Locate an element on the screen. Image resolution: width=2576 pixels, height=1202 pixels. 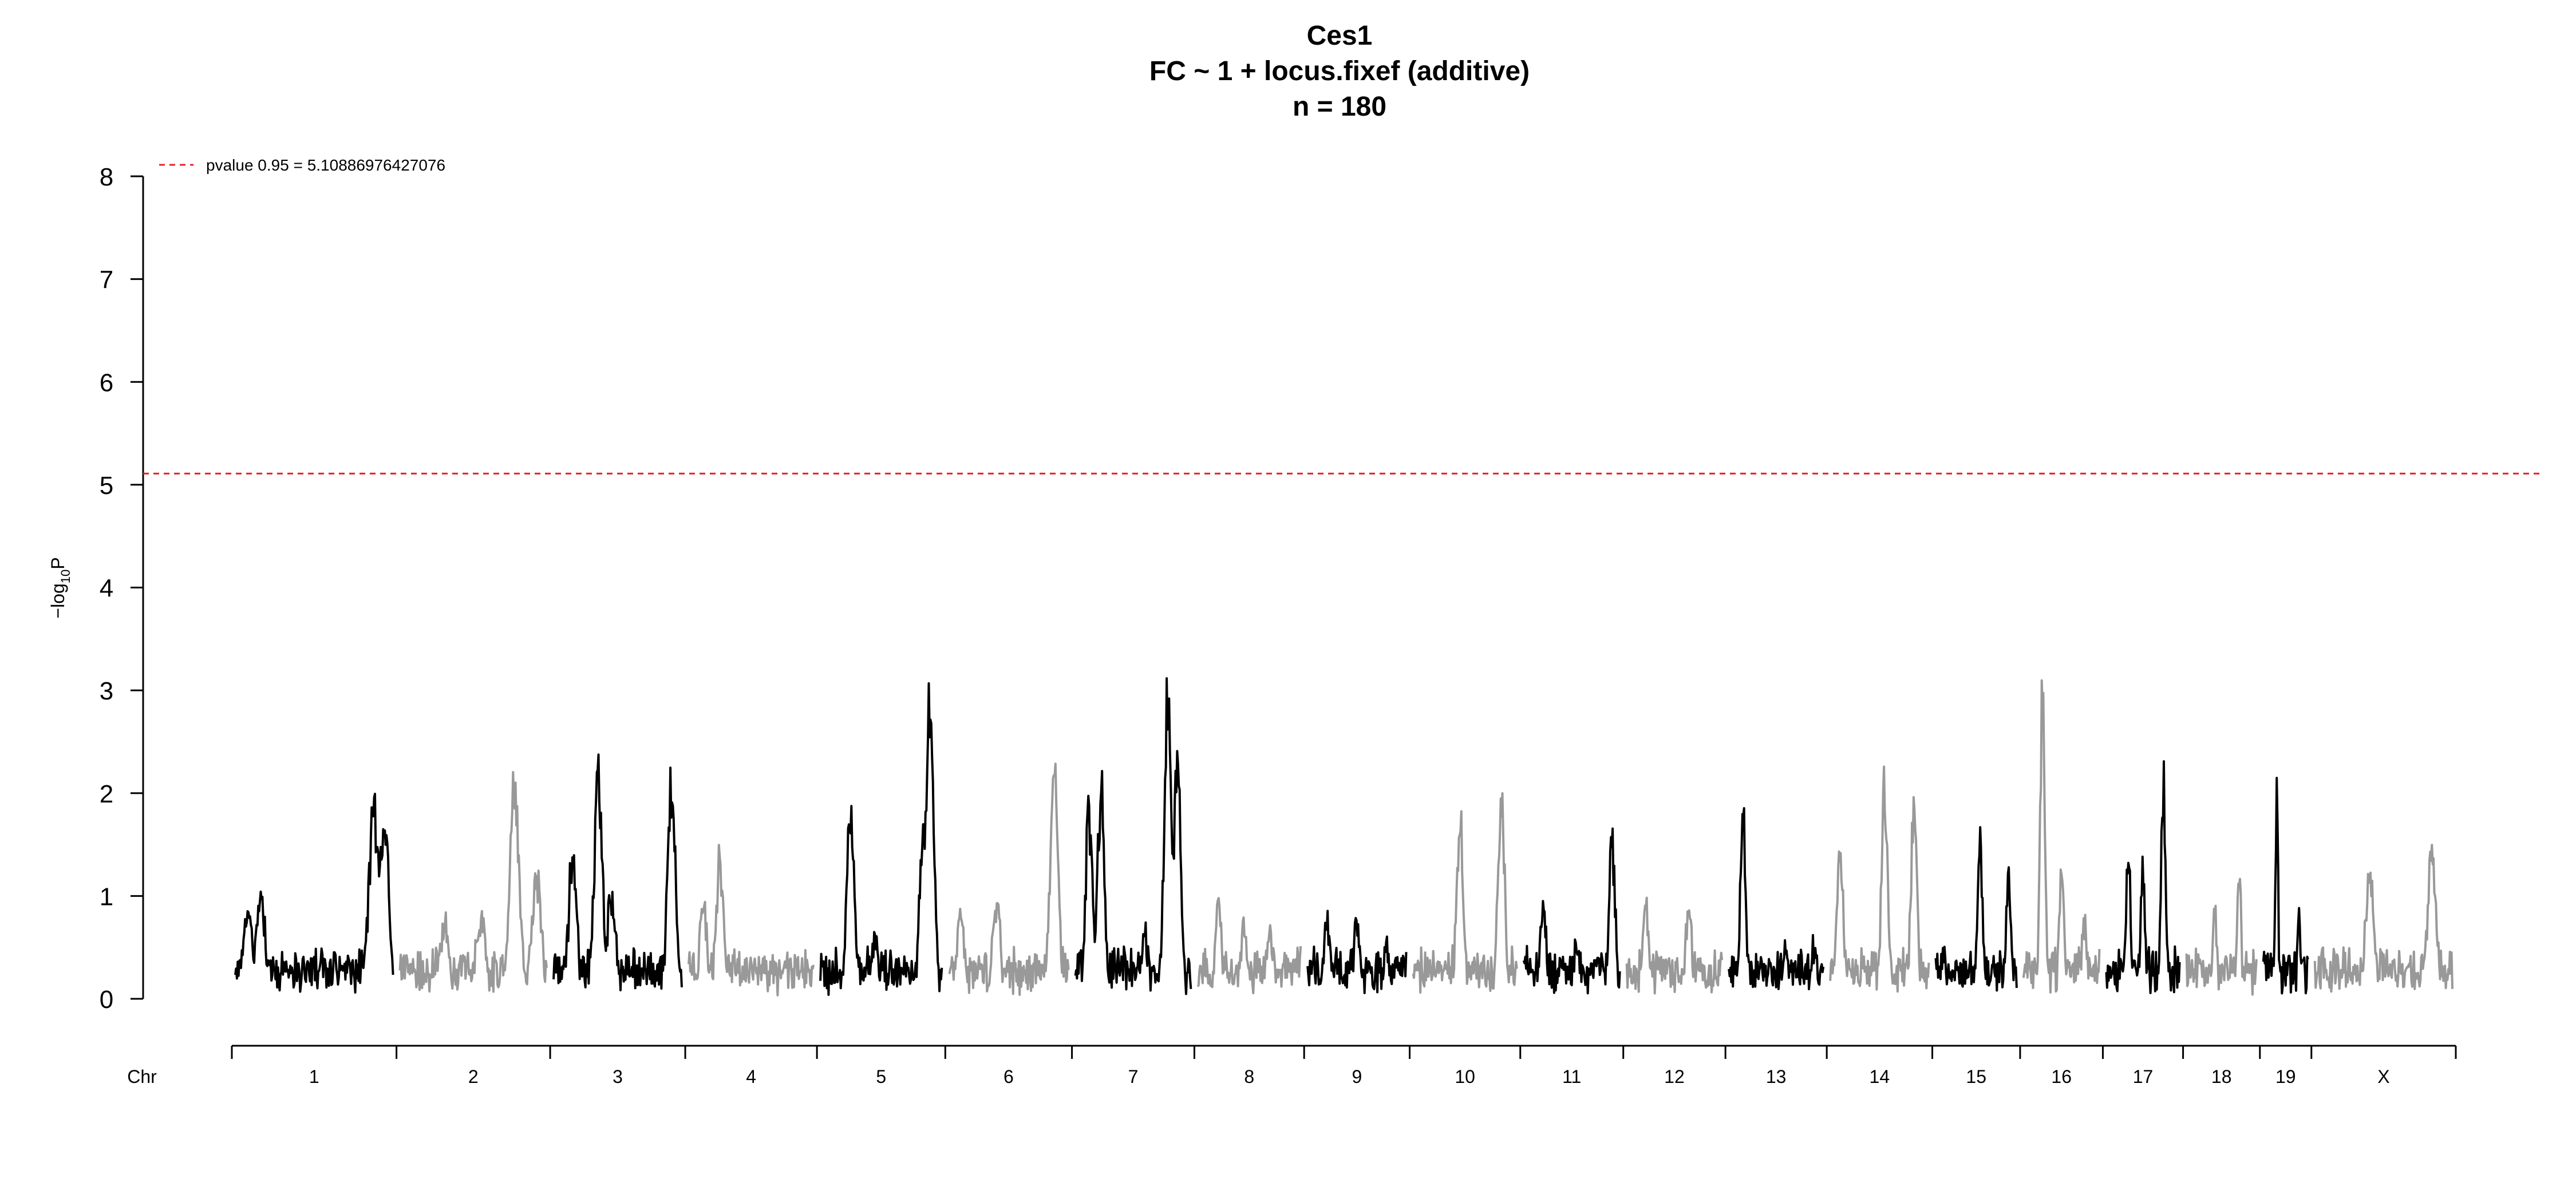
y-tick-label: 3 is located at coordinates (106, 691).